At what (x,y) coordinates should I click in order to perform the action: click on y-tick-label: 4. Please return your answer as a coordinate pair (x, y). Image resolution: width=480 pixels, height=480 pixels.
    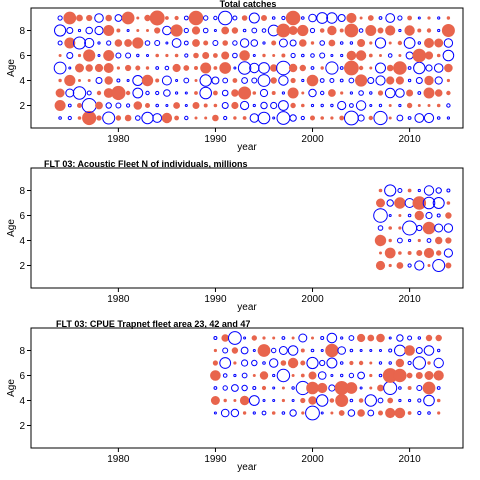
    Looking at the image, I should click on (22, 81).